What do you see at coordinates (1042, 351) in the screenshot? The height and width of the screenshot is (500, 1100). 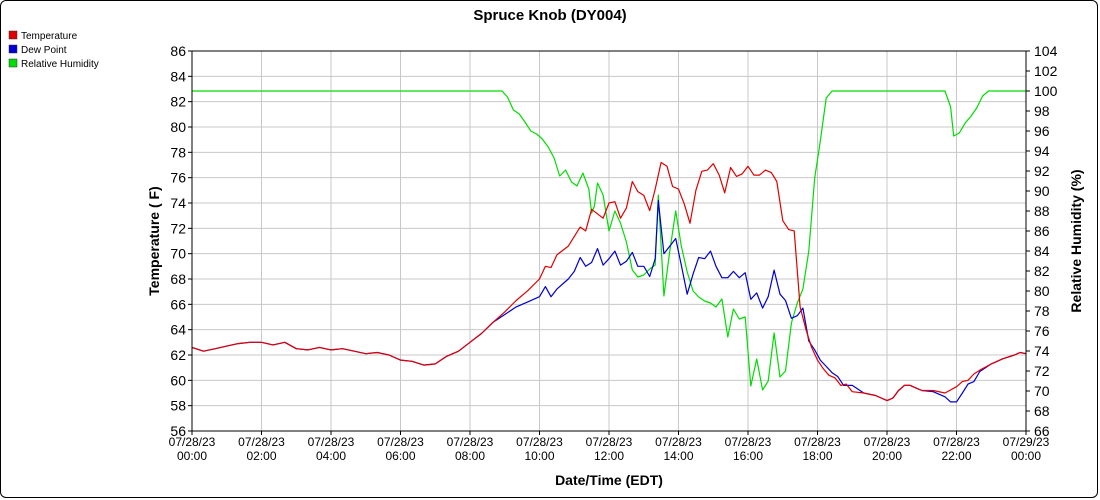 I see `y-right-tick-label: 74` at bounding box center [1042, 351].